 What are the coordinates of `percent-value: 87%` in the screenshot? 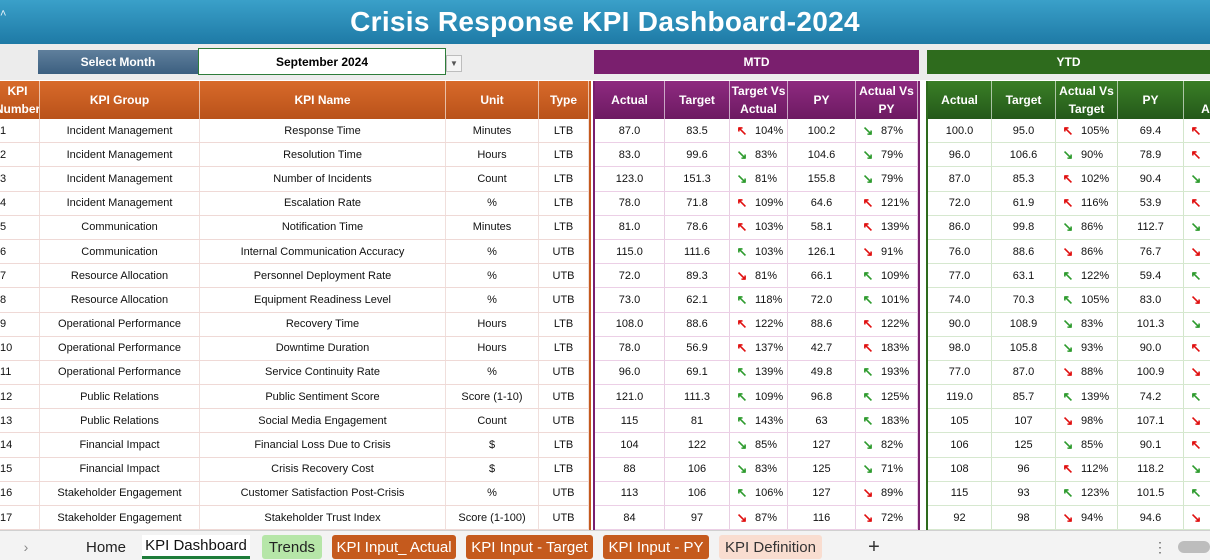 It's located at (766, 517).